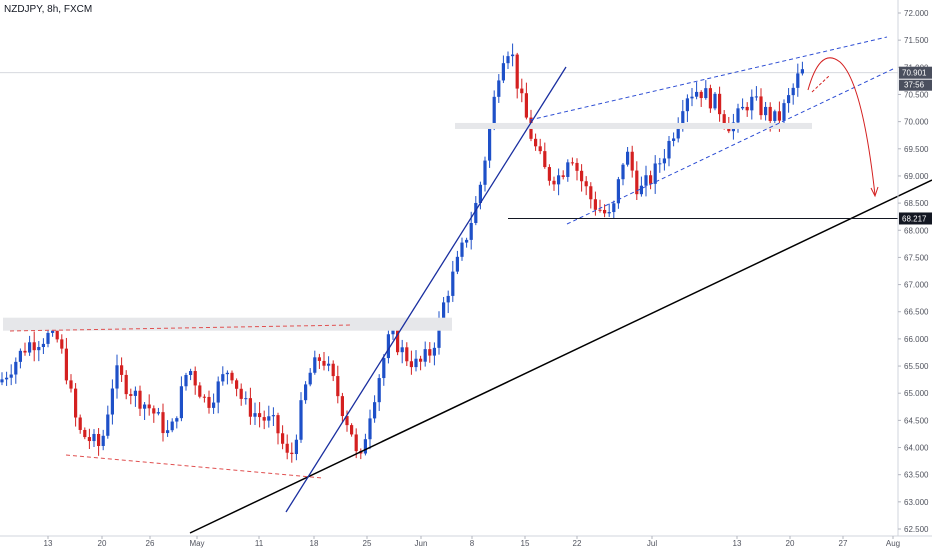 This screenshot has height=550, width=932. Describe the element at coordinates (916, 420) in the screenshot. I see `y-tick-label: 64.500` at that location.